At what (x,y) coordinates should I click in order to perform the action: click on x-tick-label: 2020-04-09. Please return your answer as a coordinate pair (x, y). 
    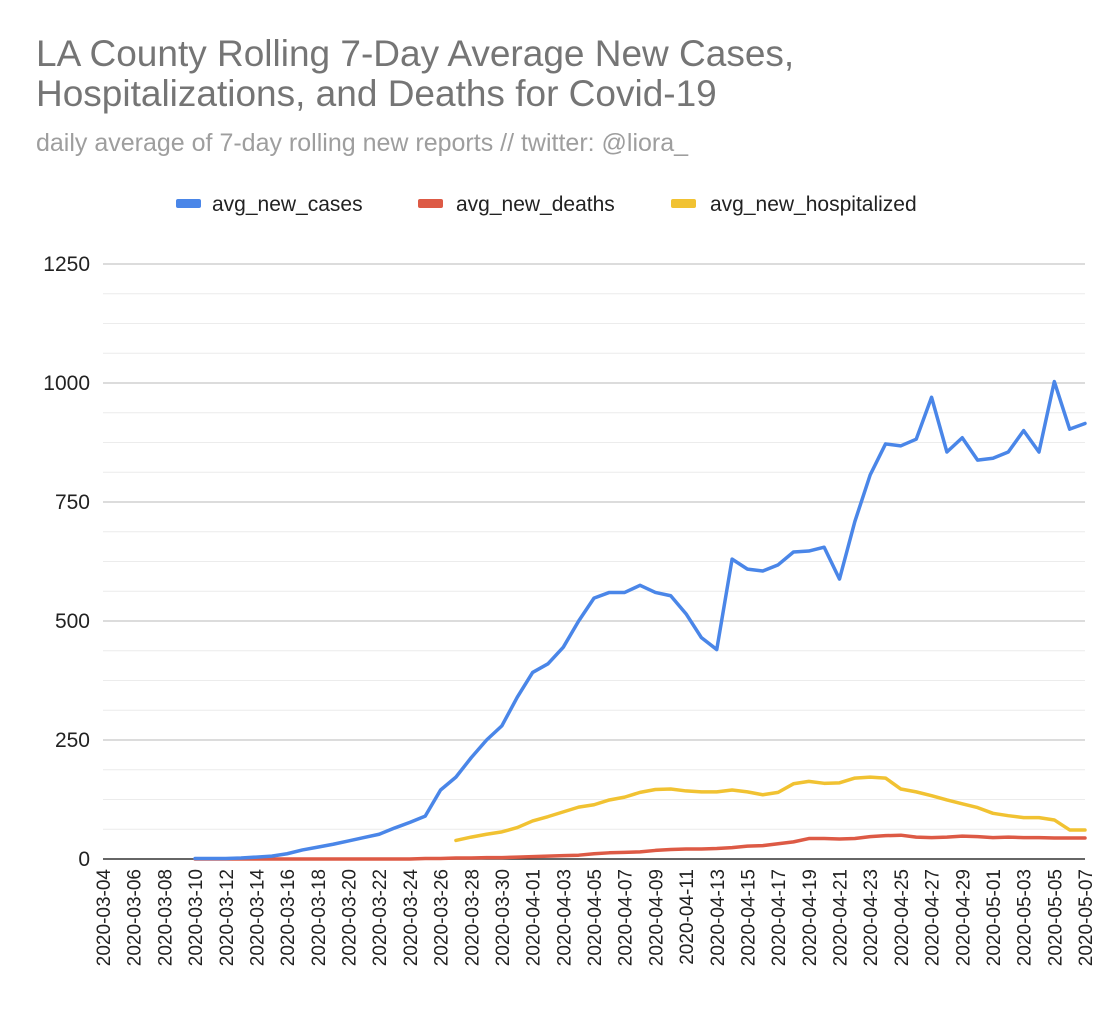
    Looking at the image, I should click on (656, 917).